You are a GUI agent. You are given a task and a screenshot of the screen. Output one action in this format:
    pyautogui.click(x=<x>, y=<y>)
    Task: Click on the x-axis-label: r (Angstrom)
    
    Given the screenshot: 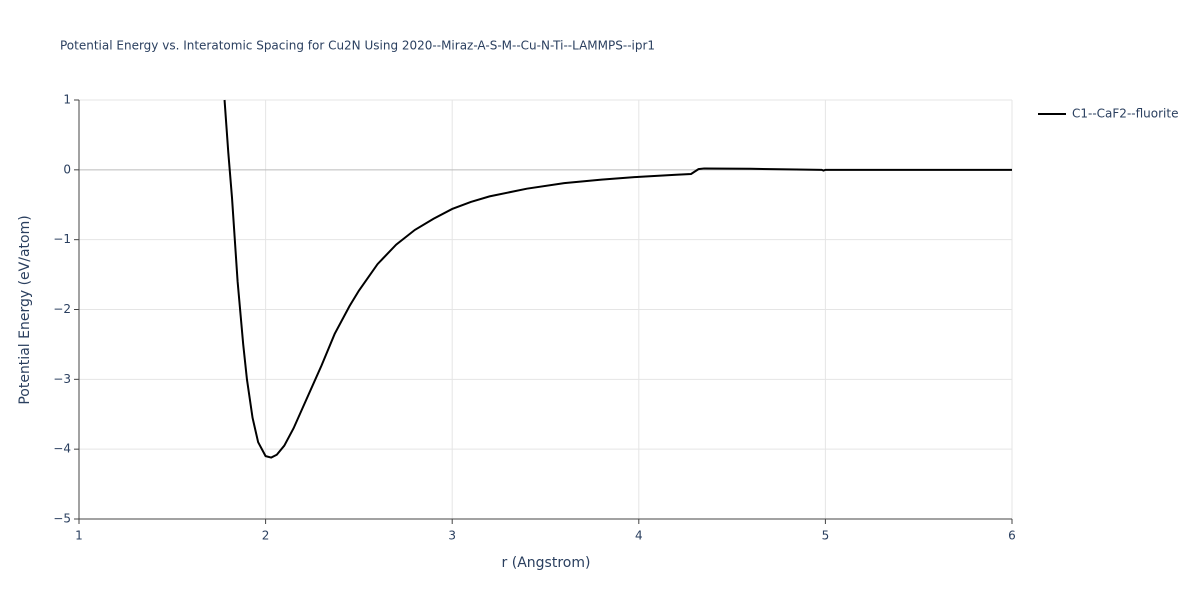 What is the action you would take?
    pyautogui.click(x=546, y=563)
    